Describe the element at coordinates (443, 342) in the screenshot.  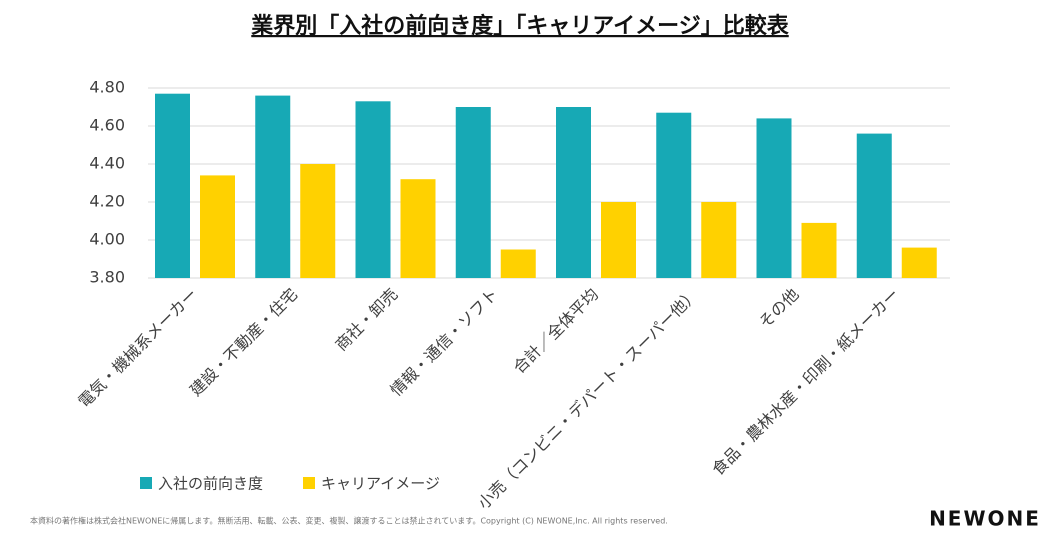
I see `x-tick-label: 情報・通信・ソフト` at that location.